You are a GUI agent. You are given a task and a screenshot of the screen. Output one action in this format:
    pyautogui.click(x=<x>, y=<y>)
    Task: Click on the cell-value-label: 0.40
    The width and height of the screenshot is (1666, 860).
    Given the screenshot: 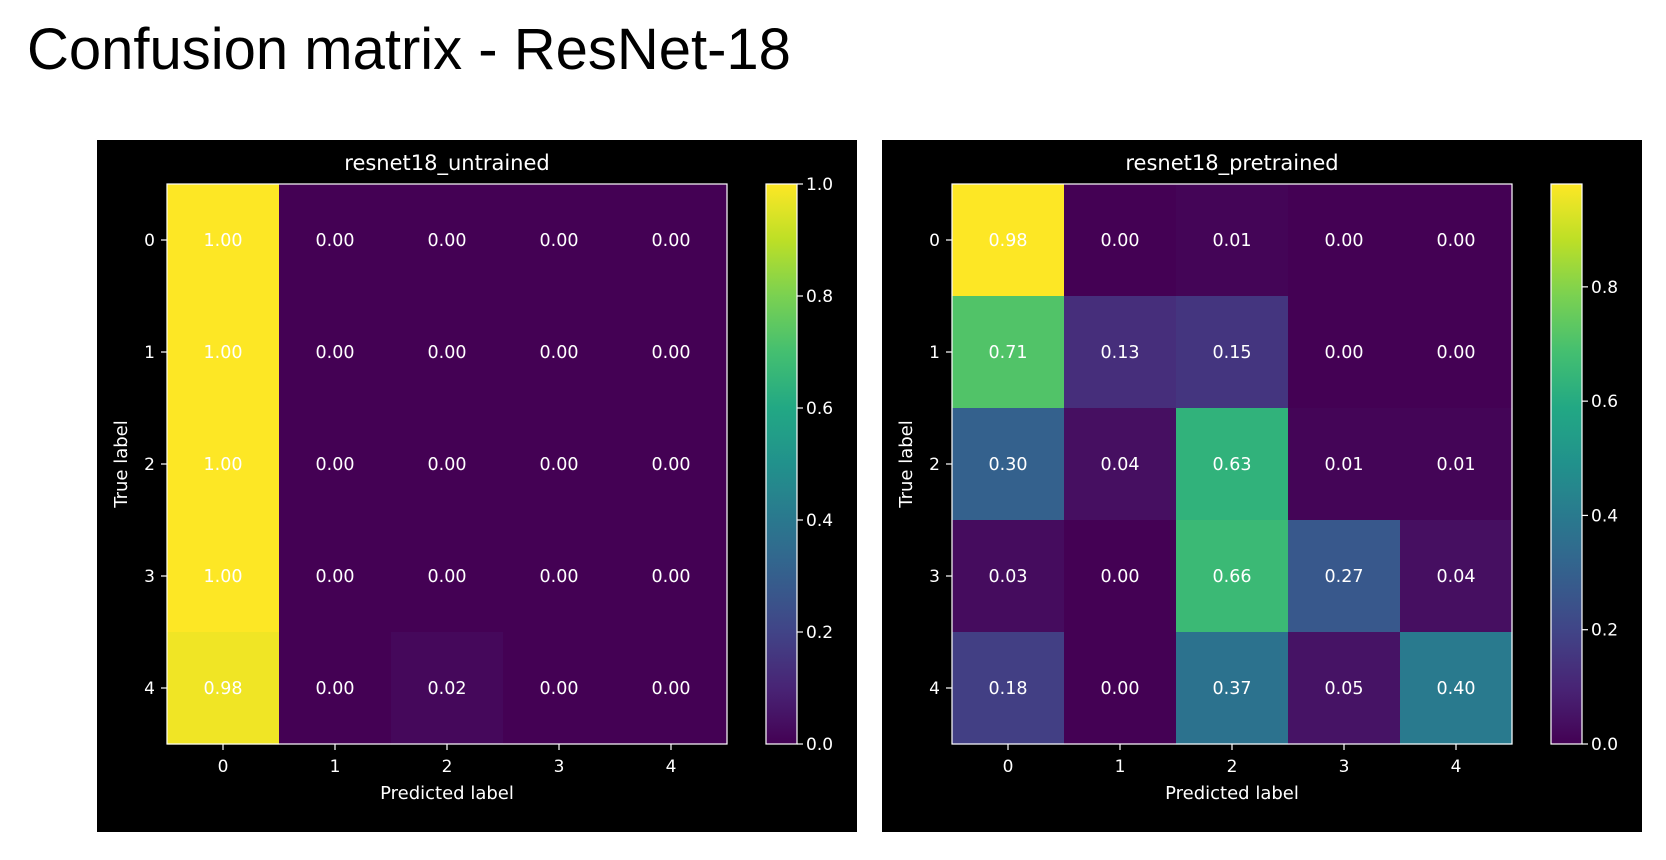 What is the action you would take?
    pyautogui.click(x=1456, y=689)
    